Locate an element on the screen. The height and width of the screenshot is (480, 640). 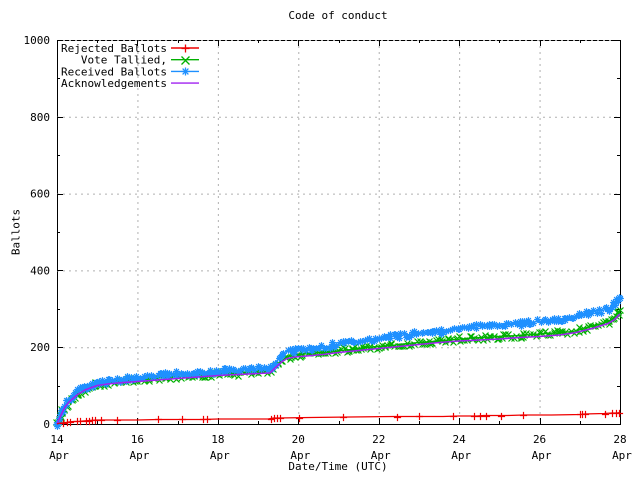
legend-item-acknowledgements: Acknowledgements is located at coordinates (130, 83).